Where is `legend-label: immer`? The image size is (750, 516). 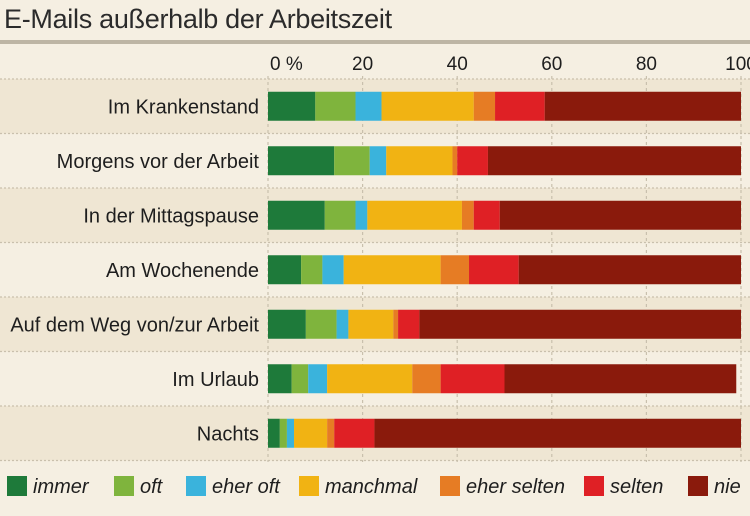 legend-label: immer is located at coordinates (61, 487).